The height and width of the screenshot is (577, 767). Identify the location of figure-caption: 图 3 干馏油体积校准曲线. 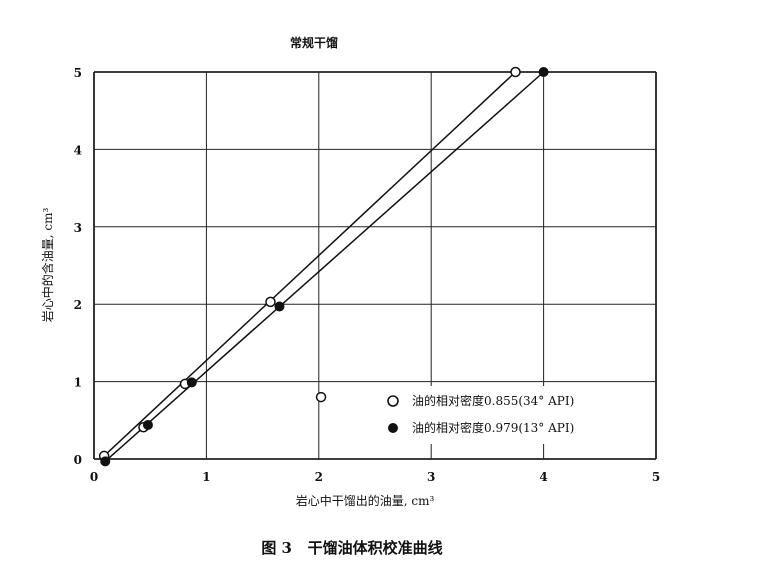
(351, 548).